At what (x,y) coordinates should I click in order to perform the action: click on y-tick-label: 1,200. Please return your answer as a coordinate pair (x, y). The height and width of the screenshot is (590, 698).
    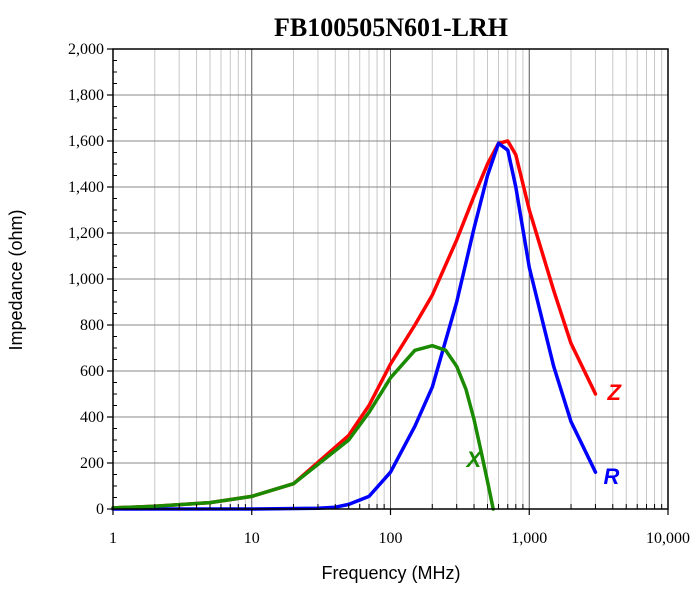
    Looking at the image, I should click on (86, 233).